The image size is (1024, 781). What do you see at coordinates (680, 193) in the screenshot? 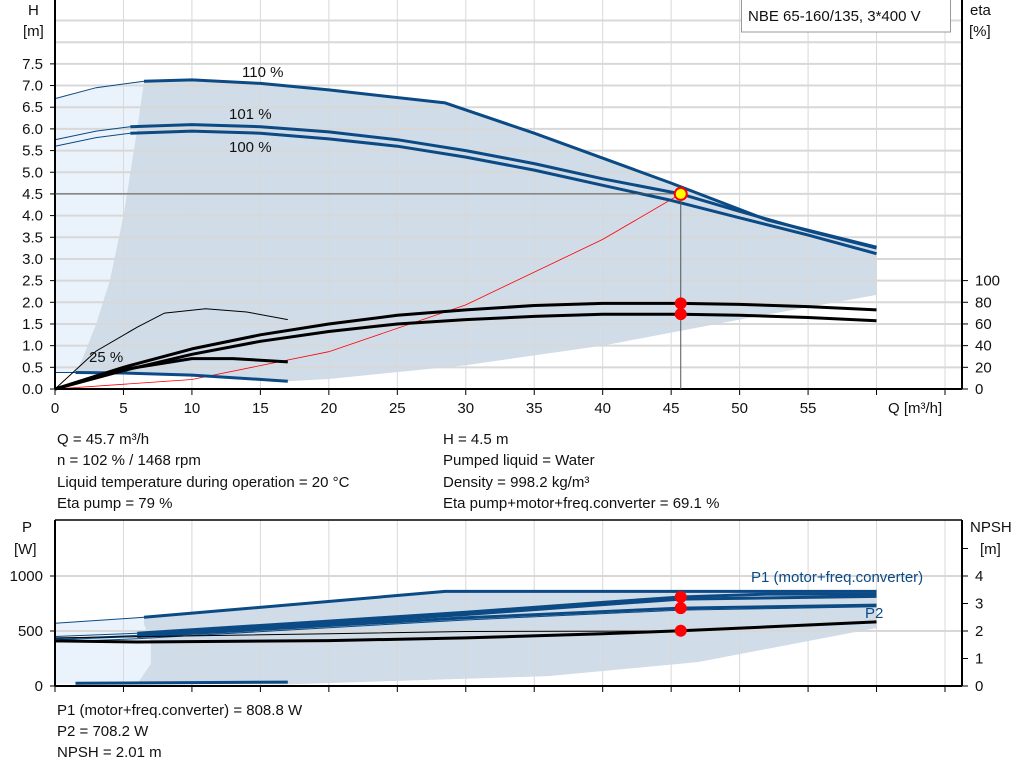
I see `operating-point-marker` at bounding box center [680, 193].